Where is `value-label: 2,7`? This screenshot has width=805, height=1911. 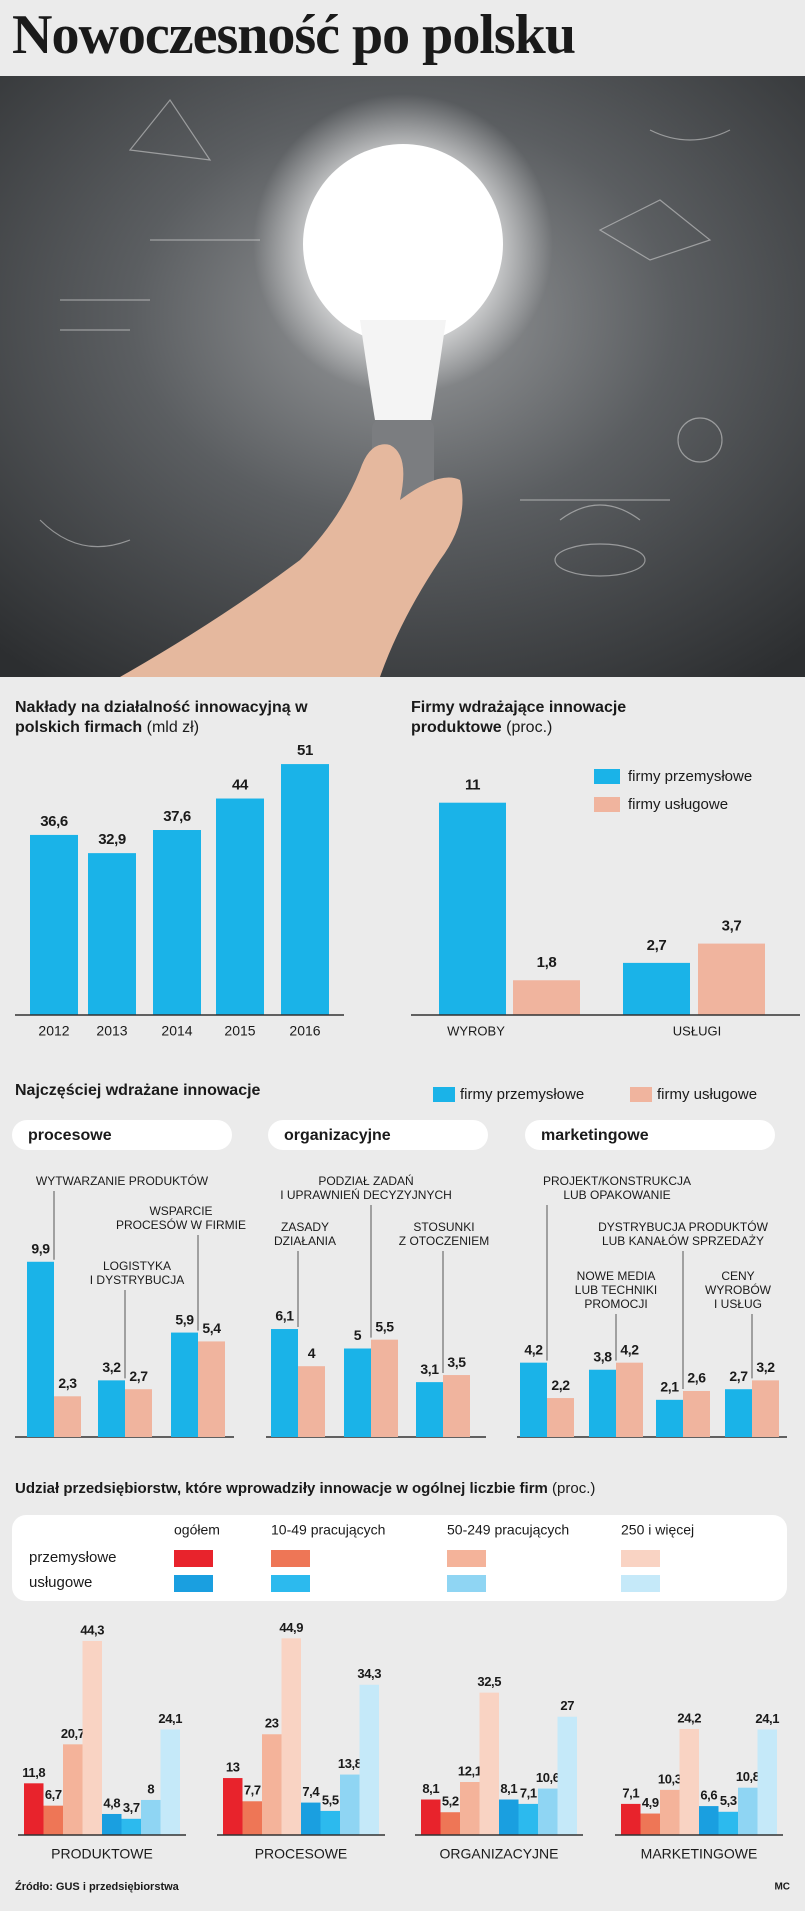
value-label: 2,7 is located at coordinates (657, 945).